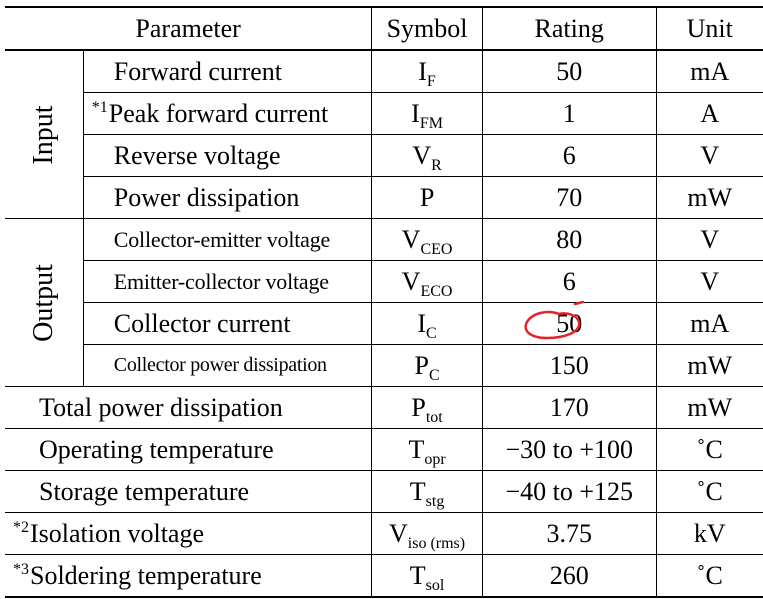  I want to click on rating-cell: 3.75, so click(569, 533).